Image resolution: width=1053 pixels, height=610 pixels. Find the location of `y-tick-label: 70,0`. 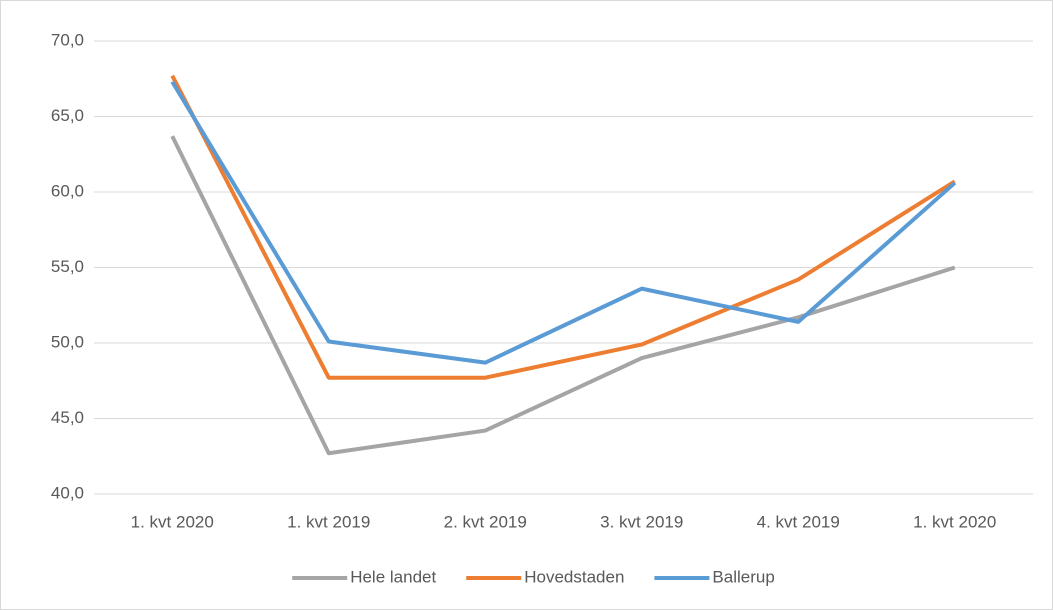

y-tick-label: 70,0 is located at coordinates (67, 39).